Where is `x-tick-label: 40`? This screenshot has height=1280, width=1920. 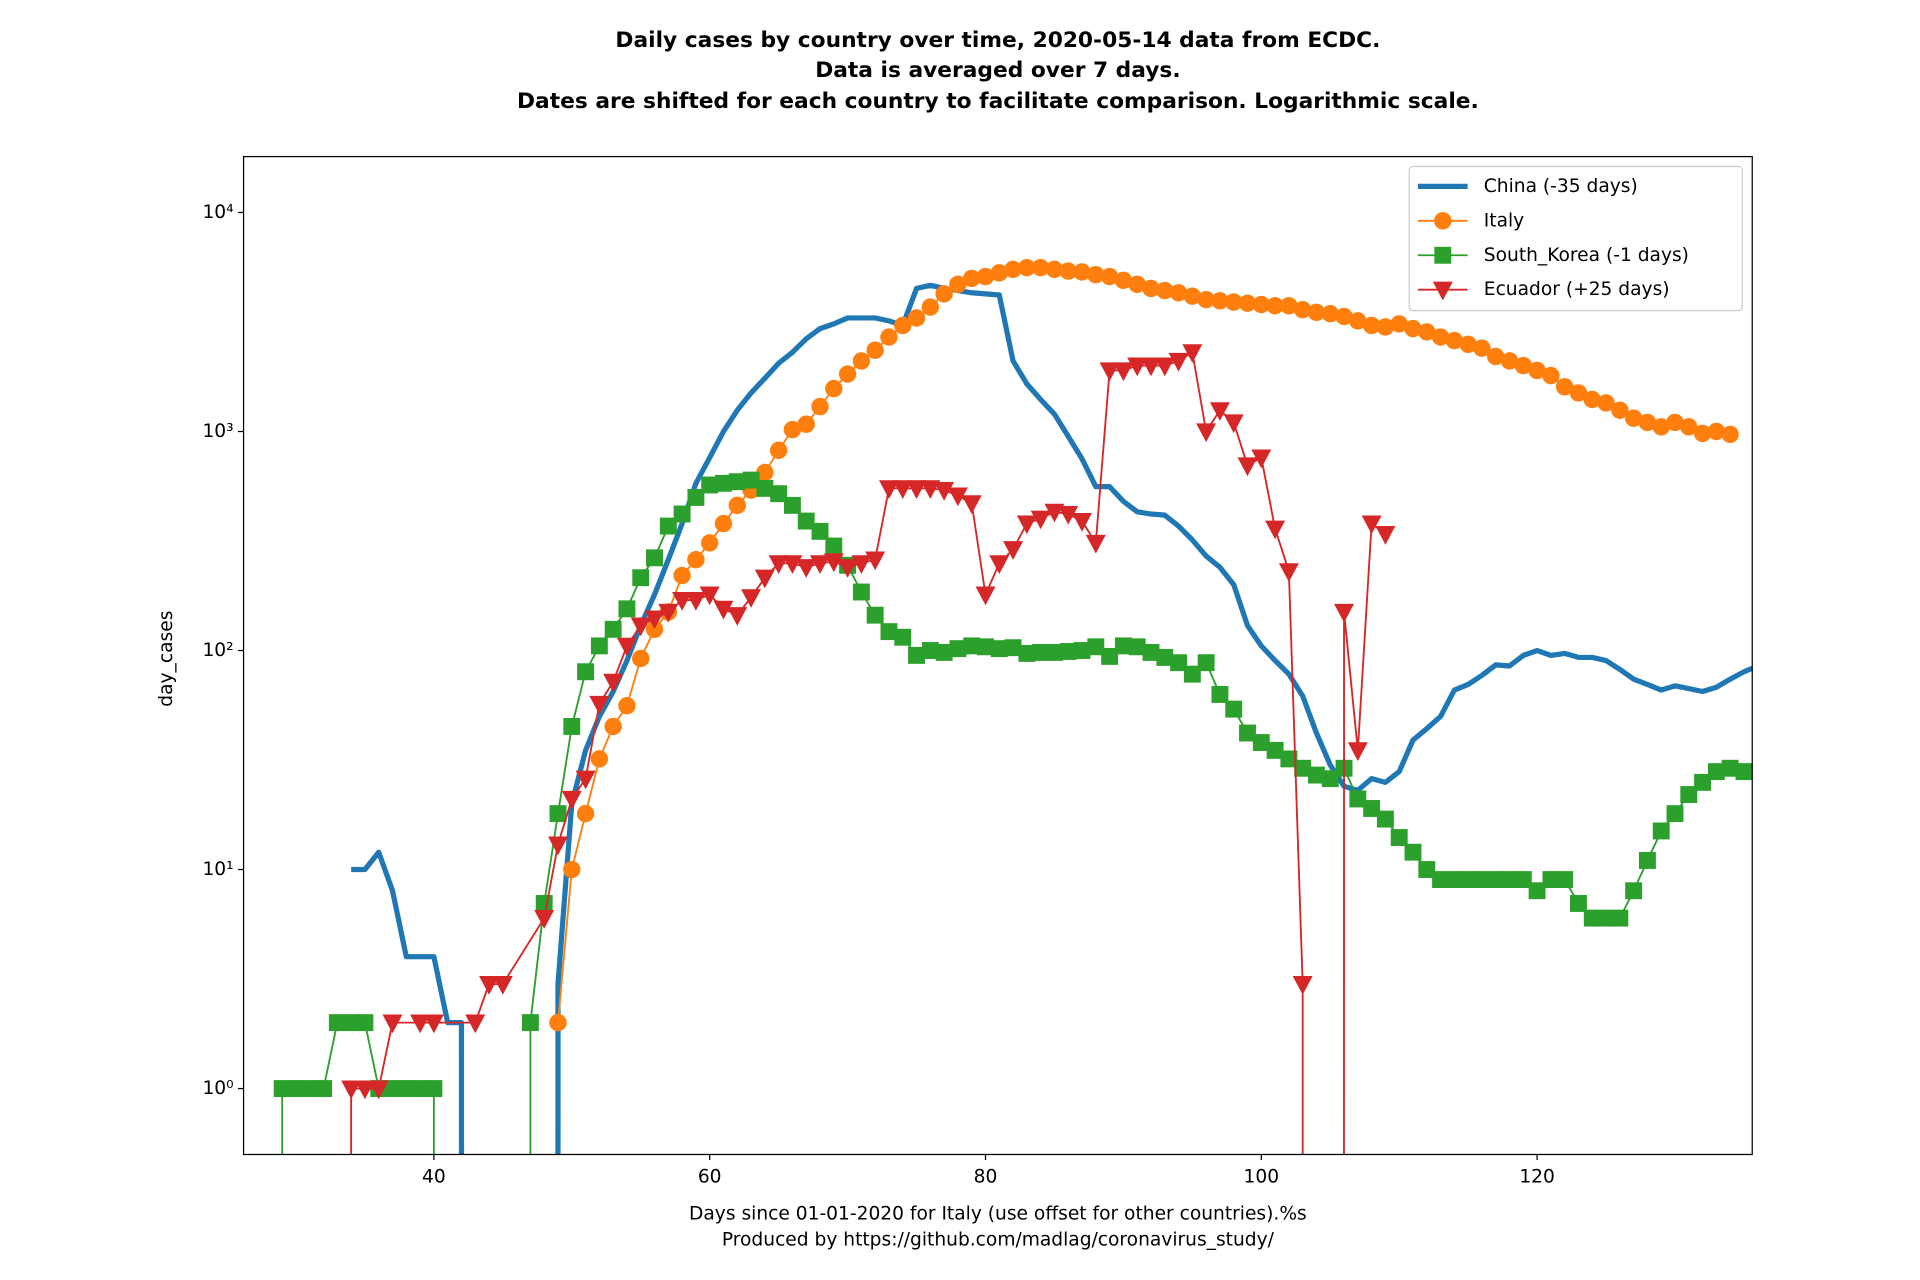
x-tick-label: 40 is located at coordinates (434, 1176).